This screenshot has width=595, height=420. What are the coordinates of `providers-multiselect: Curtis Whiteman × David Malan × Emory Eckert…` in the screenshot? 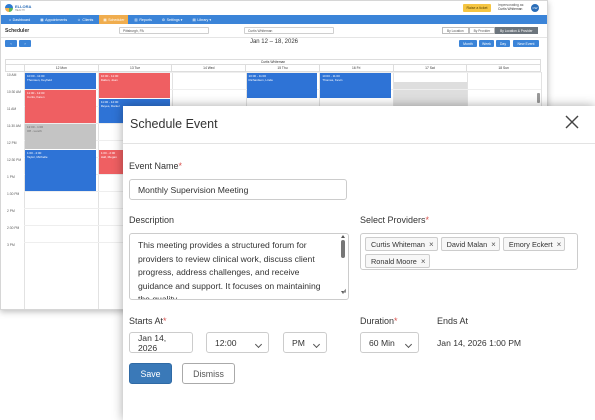 It's located at (469, 251).